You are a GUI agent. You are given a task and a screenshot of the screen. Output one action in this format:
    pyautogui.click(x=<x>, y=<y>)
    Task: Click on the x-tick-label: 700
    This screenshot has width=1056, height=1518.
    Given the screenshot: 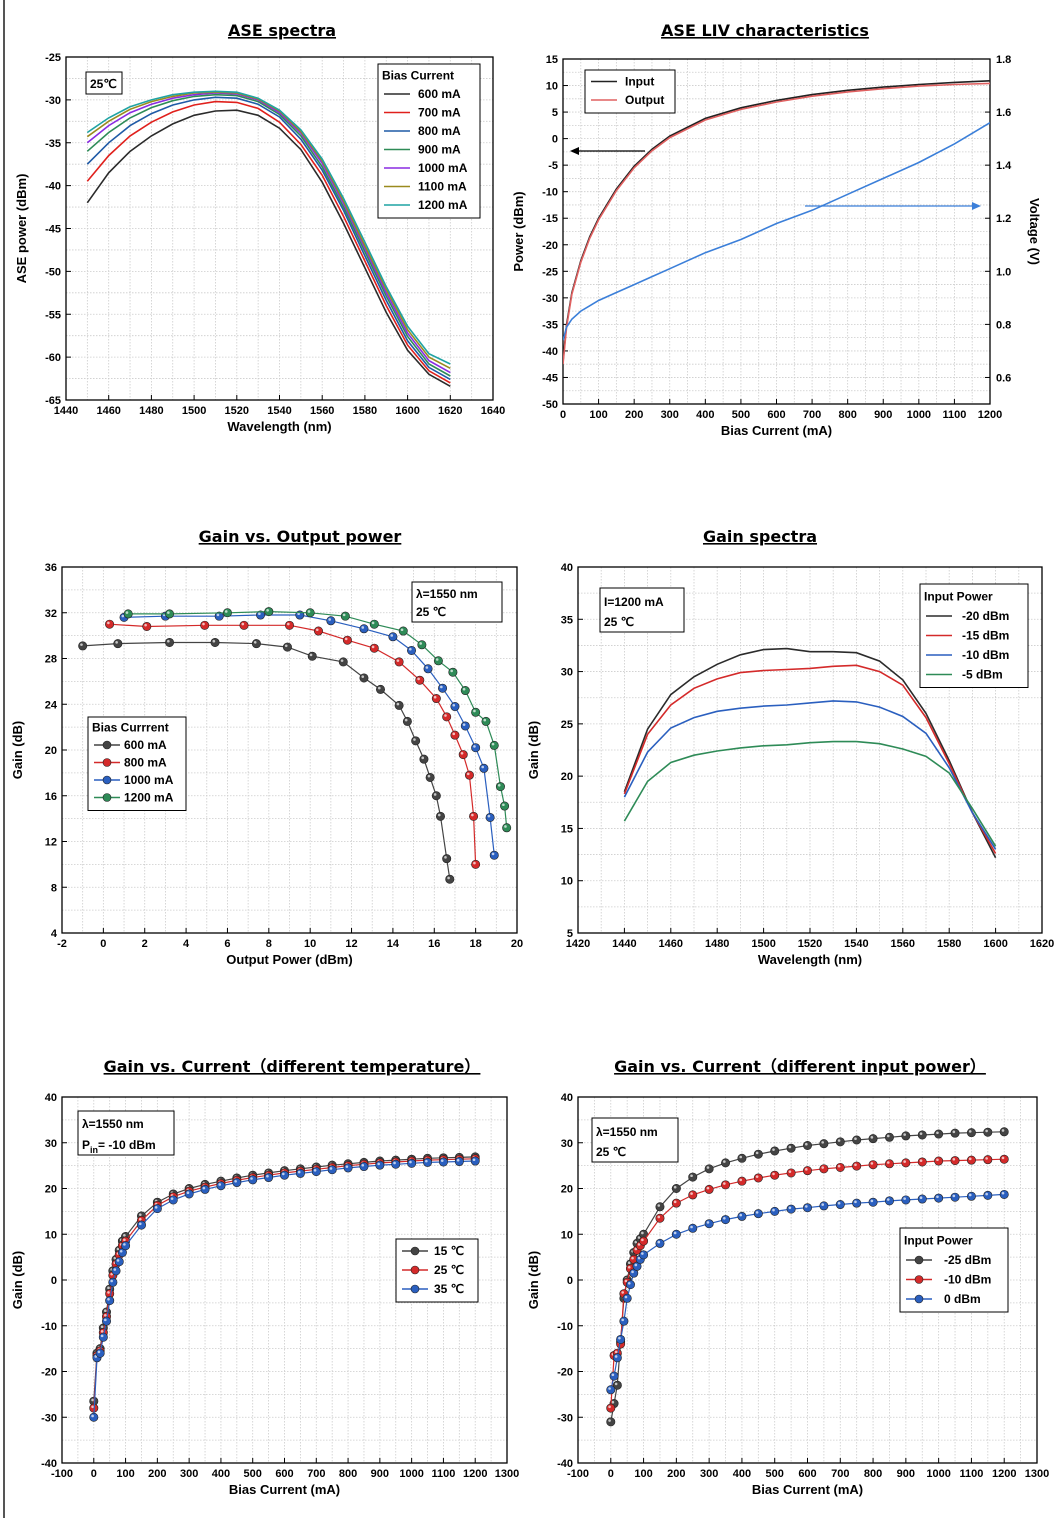 What is the action you would take?
    pyautogui.click(x=840, y=1474)
    